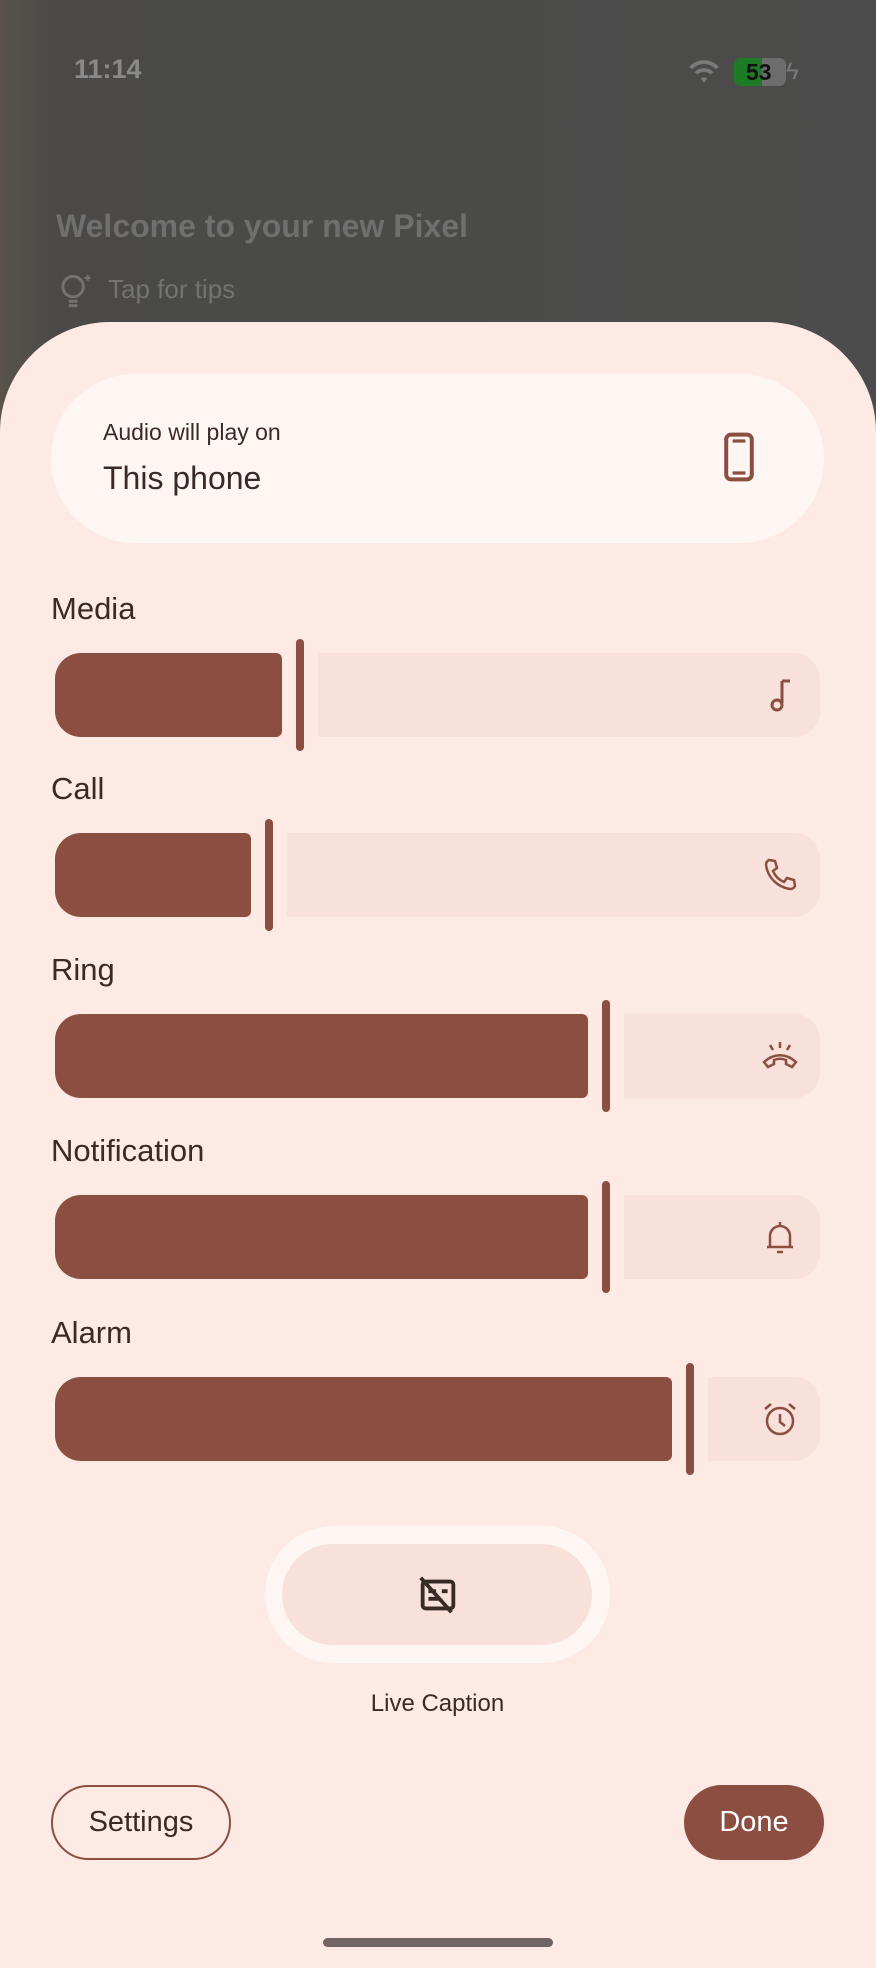 The image size is (876, 1968). What do you see at coordinates (141, 1822) in the screenshot?
I see `settings-button: Settings` at bounding box center [141, 1822].